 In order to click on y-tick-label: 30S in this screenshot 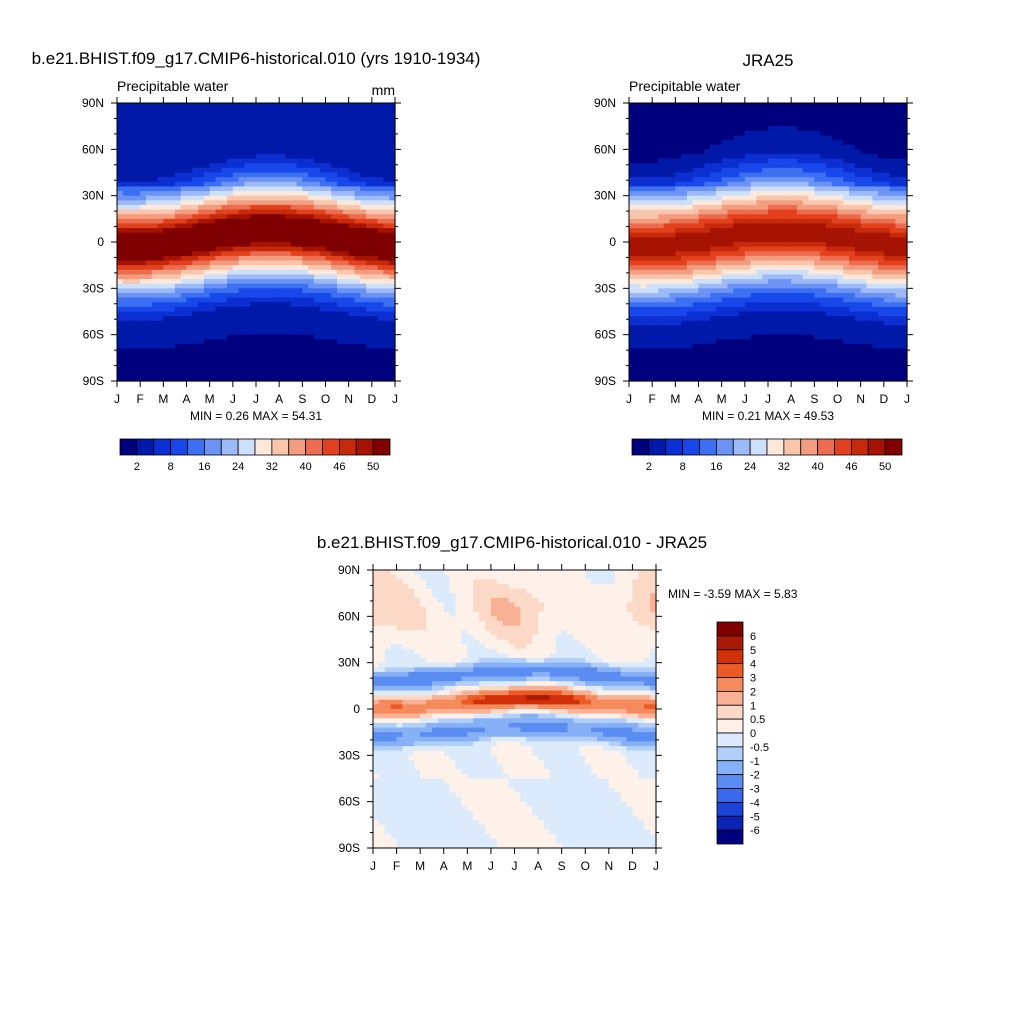, I will do `click(93, 288)`.